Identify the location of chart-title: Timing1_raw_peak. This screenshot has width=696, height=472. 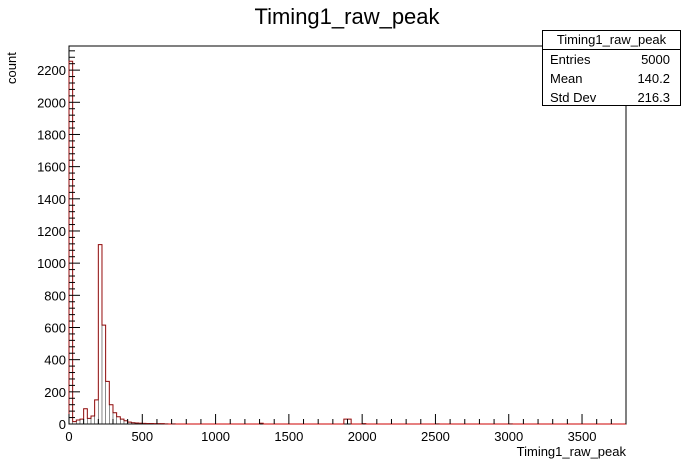
(347, 16).